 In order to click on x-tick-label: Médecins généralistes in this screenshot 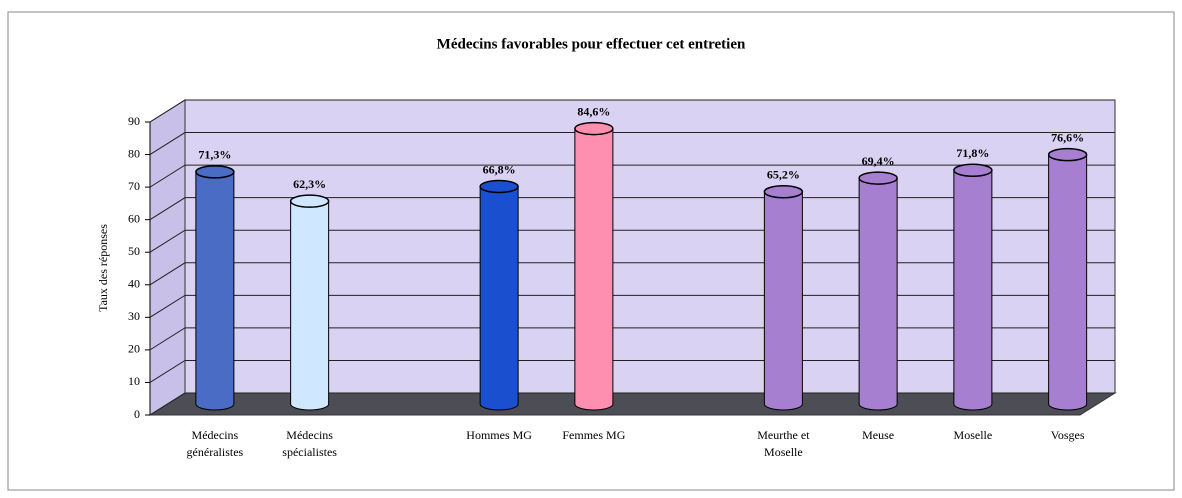, I will do `click(215, 443)`.